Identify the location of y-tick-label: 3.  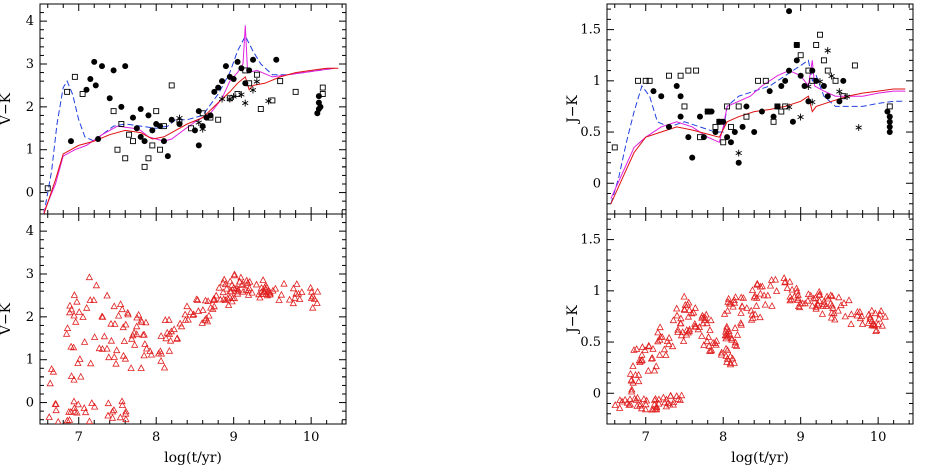
(30, 64).